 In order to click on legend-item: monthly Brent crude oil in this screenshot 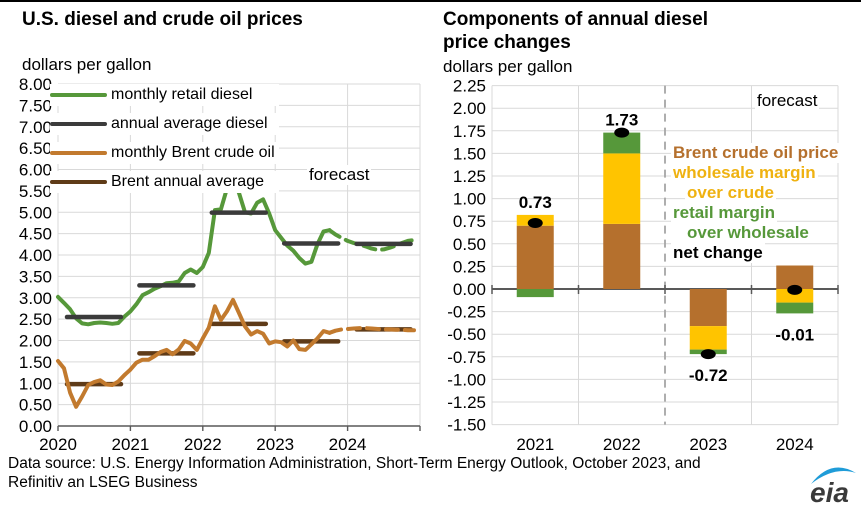, I will do `click(164, 153)`.